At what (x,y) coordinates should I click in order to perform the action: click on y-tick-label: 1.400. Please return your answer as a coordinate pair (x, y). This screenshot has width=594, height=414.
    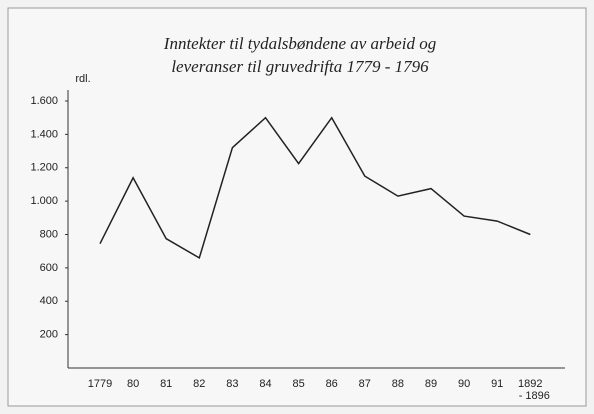
    Looking at the image, I should click on (44, 134).